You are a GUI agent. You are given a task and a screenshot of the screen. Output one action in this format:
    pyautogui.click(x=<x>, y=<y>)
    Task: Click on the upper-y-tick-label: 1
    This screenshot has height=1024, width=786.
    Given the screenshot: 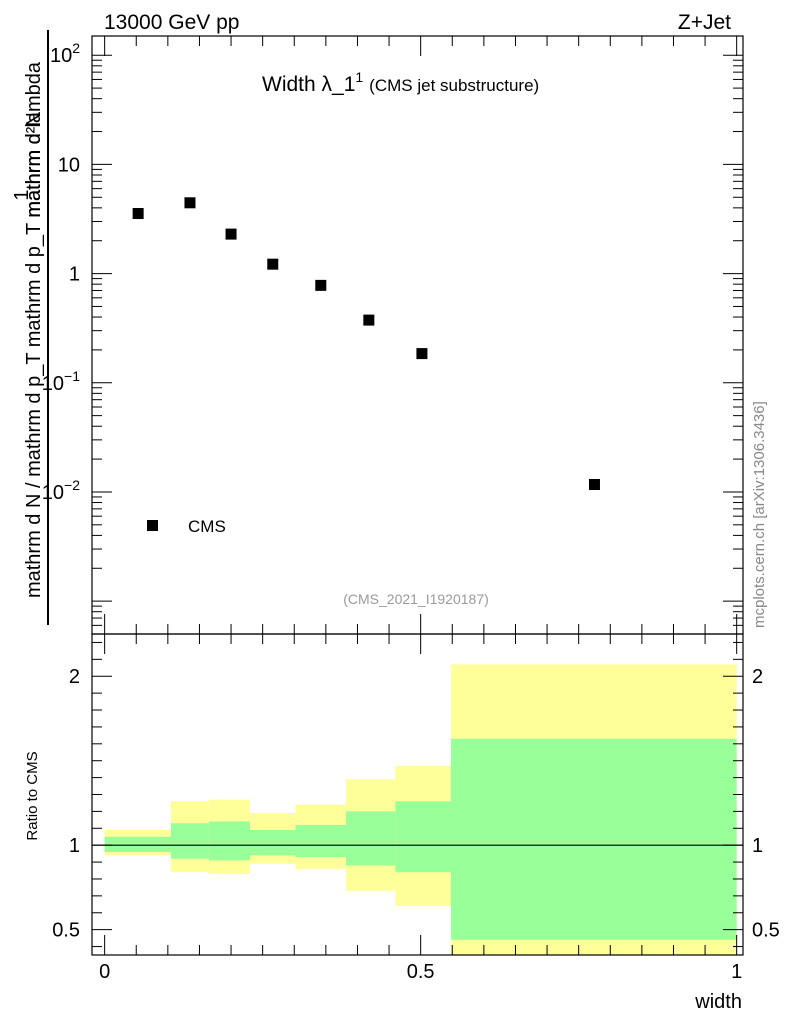 What is the action you would take?
    pyautogui.click(x=74, y=275)
    